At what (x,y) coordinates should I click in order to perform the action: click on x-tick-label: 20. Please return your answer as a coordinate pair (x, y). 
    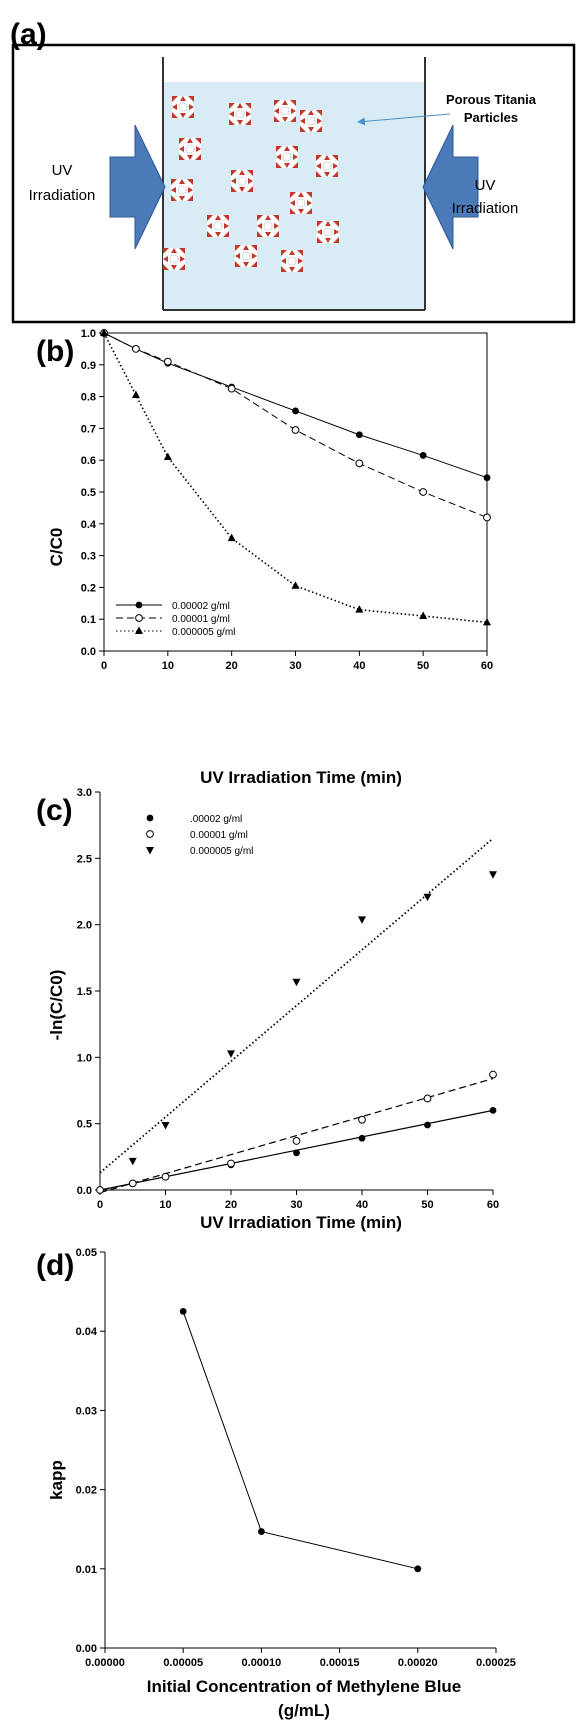
    Looking at the image, I should click on (231, 1205).